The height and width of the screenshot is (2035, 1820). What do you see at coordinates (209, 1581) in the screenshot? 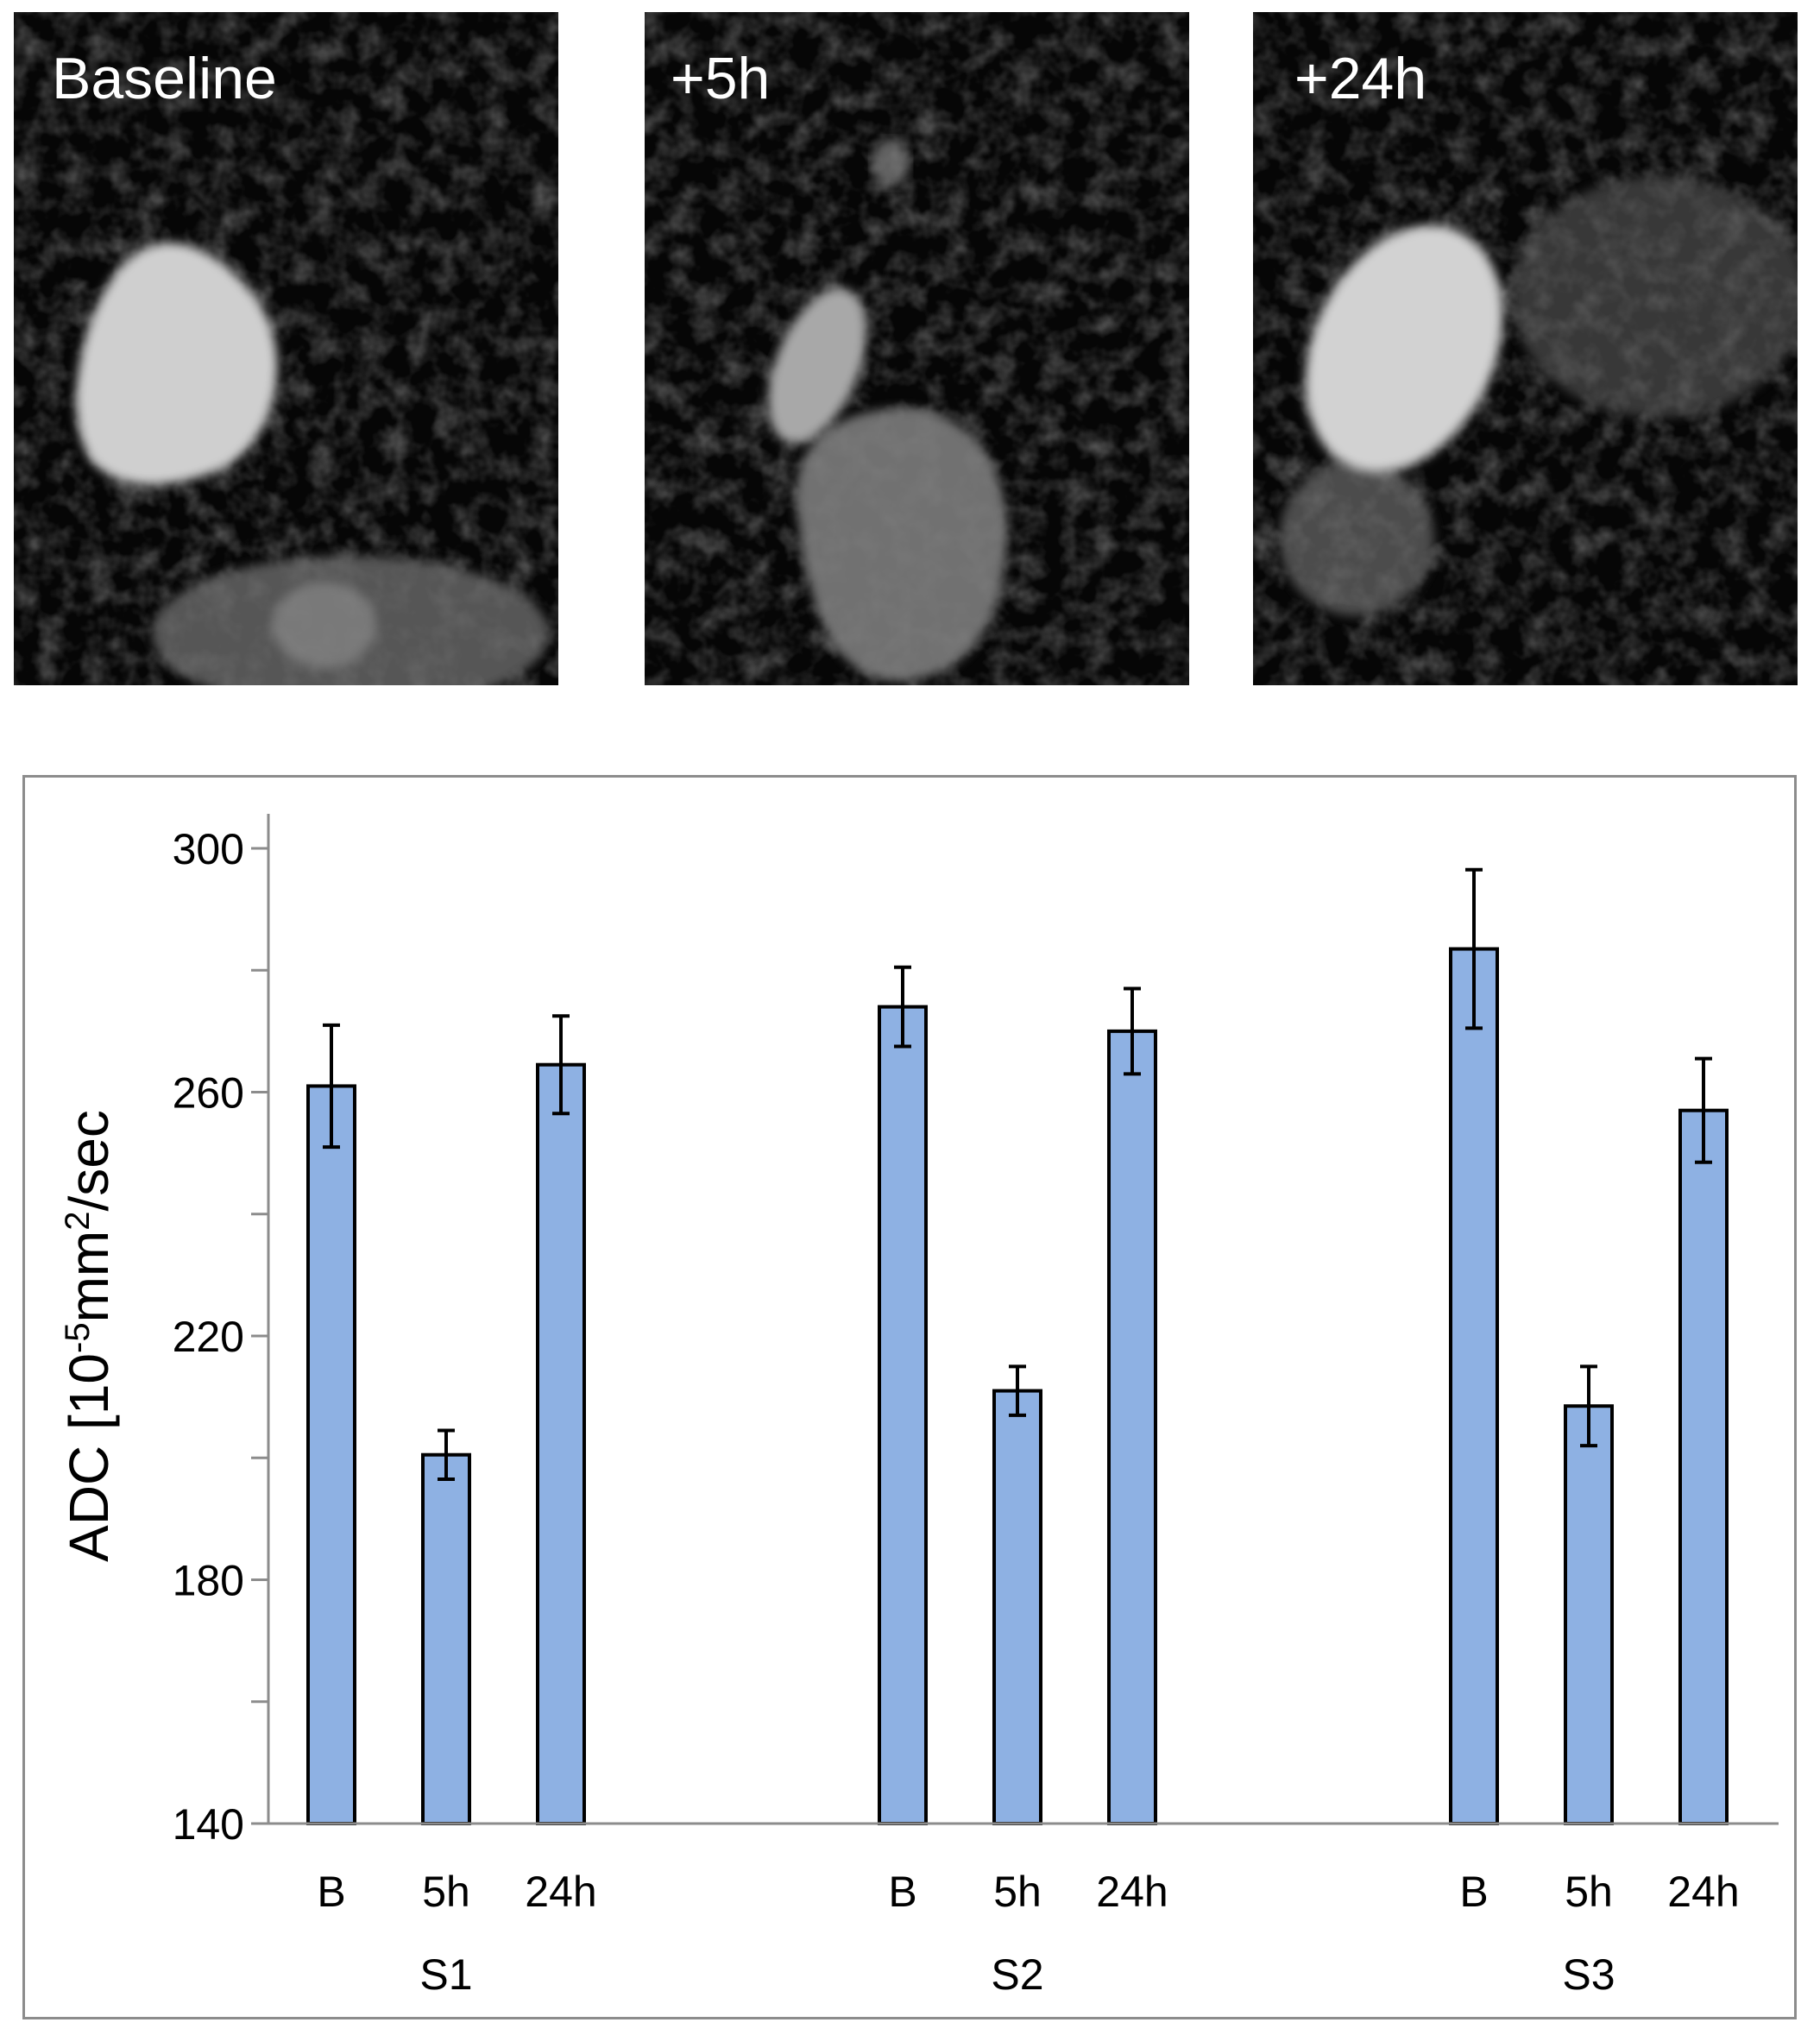
I see `y-tick-label: 180` at bounding box center [209, 1581].